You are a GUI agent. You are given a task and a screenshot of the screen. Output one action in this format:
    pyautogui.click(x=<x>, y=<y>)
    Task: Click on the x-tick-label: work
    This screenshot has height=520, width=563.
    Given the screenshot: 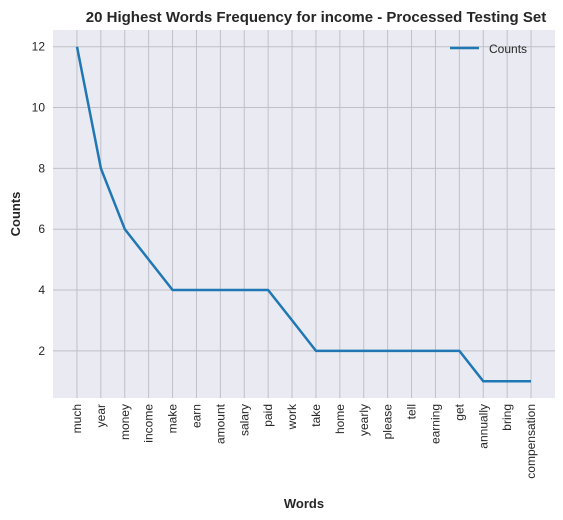 What is the action you would take?
    pyautogui.click(x=292, y=416)
    